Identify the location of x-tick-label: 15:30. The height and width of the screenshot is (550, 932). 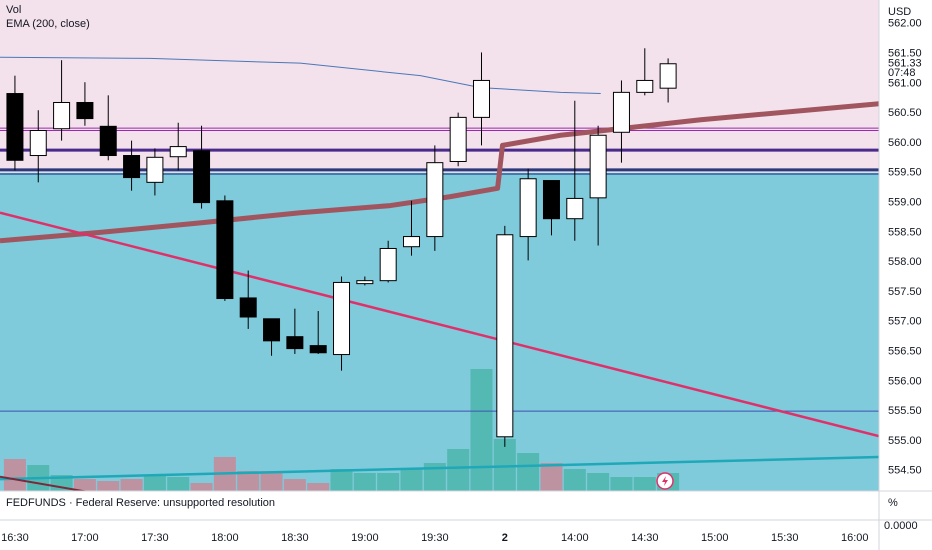
(785, 538).